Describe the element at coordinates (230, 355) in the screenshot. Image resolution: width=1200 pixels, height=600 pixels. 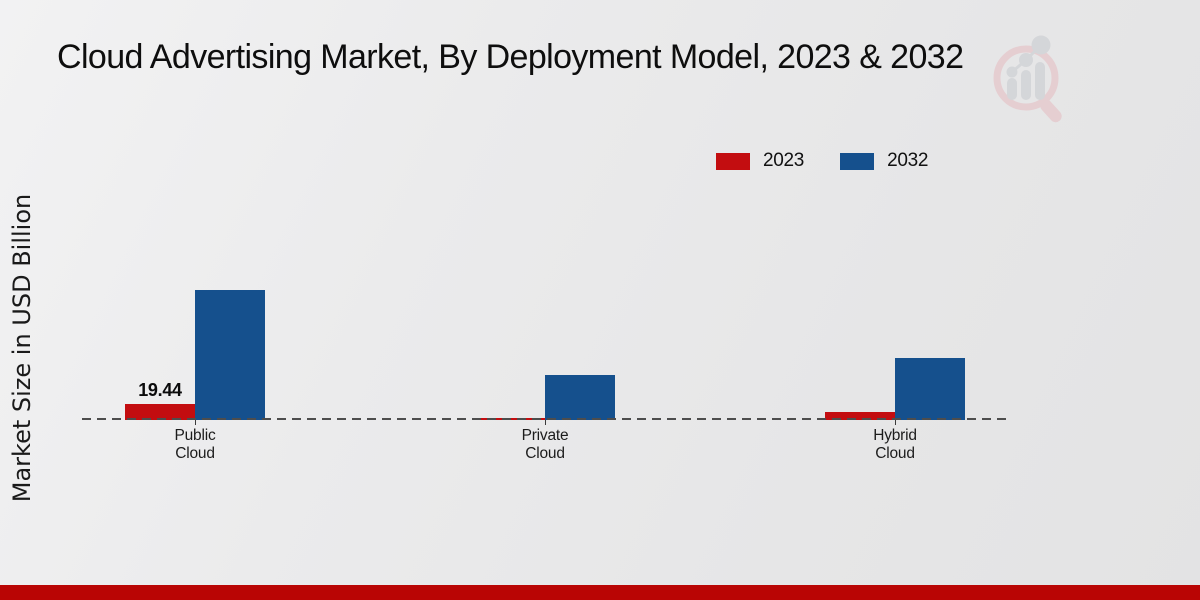
I see `bar-2032-public-cloud` at that location.